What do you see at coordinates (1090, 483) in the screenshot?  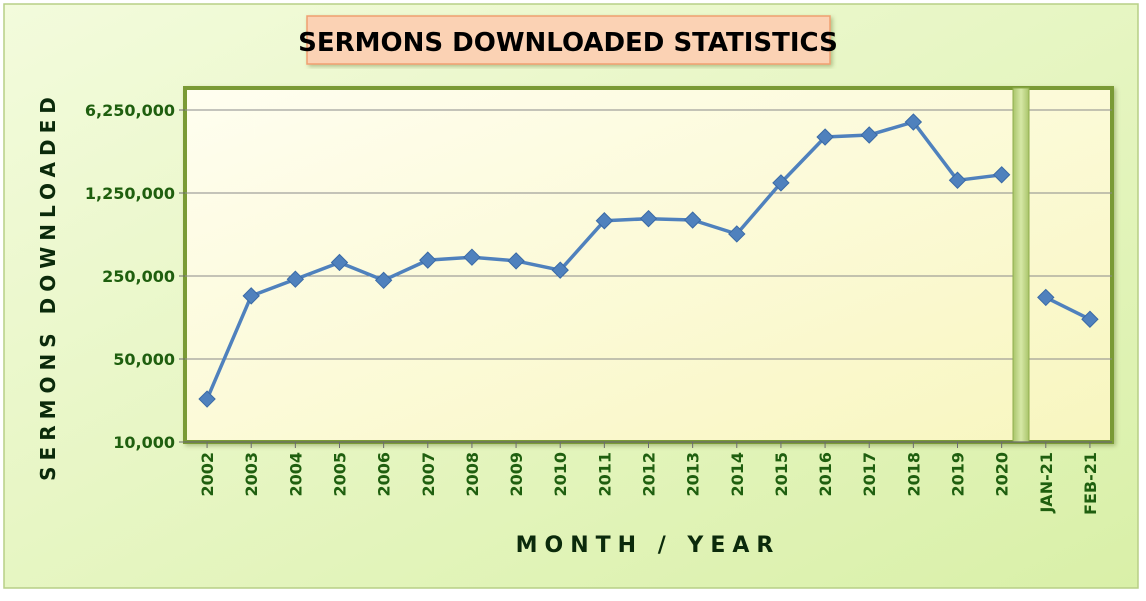 I see `x-tick-label: FEB-21` at bounding box center [1090, 483].